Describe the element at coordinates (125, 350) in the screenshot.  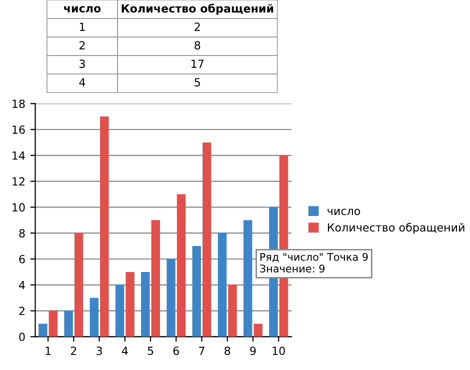
I see `x-tick-label: 4` at that location.